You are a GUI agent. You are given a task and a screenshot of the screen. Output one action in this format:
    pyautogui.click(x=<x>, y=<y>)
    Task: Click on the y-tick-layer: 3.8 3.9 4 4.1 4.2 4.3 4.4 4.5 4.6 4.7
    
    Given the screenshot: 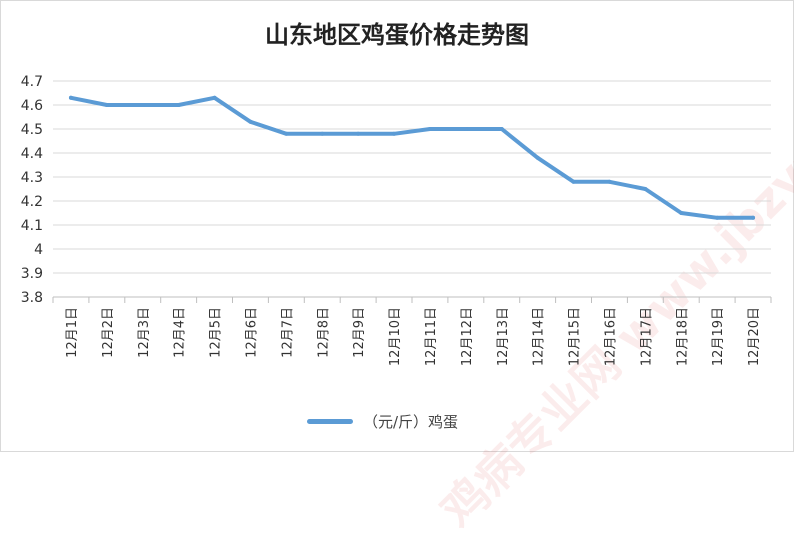 What is the action you would take?
    pyautogui.click(x=32, y=190)
    